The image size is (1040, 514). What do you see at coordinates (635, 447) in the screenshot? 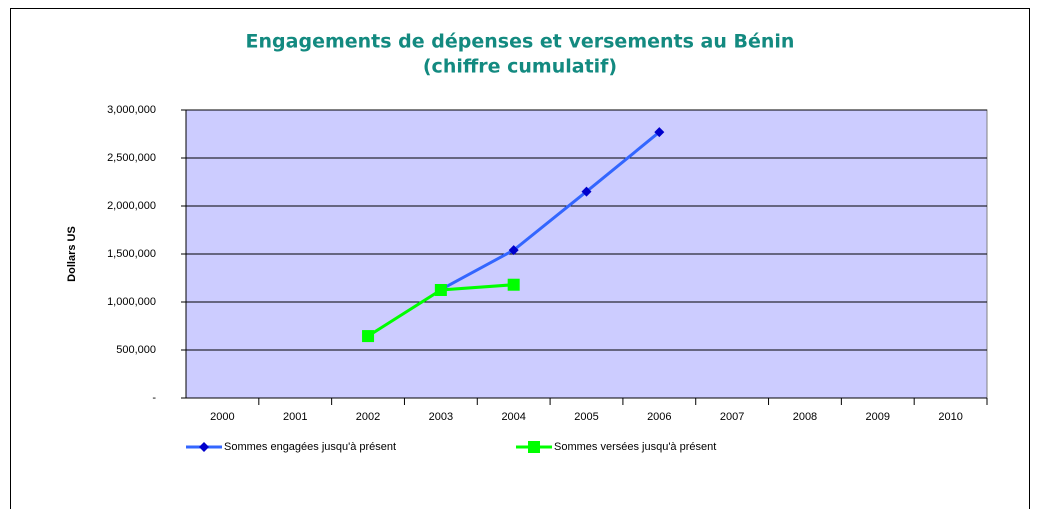
I see `legend-label: Sommes versées jusqu'à présent` at bounding box center [635, 447].